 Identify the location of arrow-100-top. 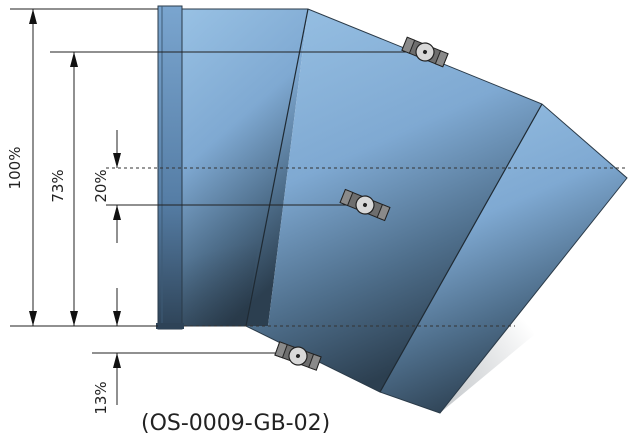
(33, 16).